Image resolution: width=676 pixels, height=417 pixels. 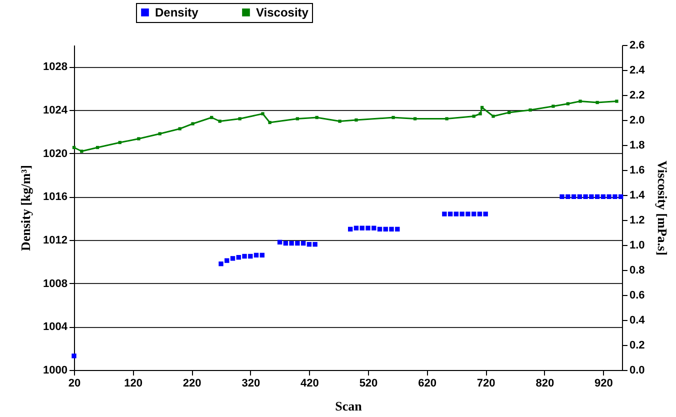 I want to click on x-tick-label: 20, so click(x=74, y=384).